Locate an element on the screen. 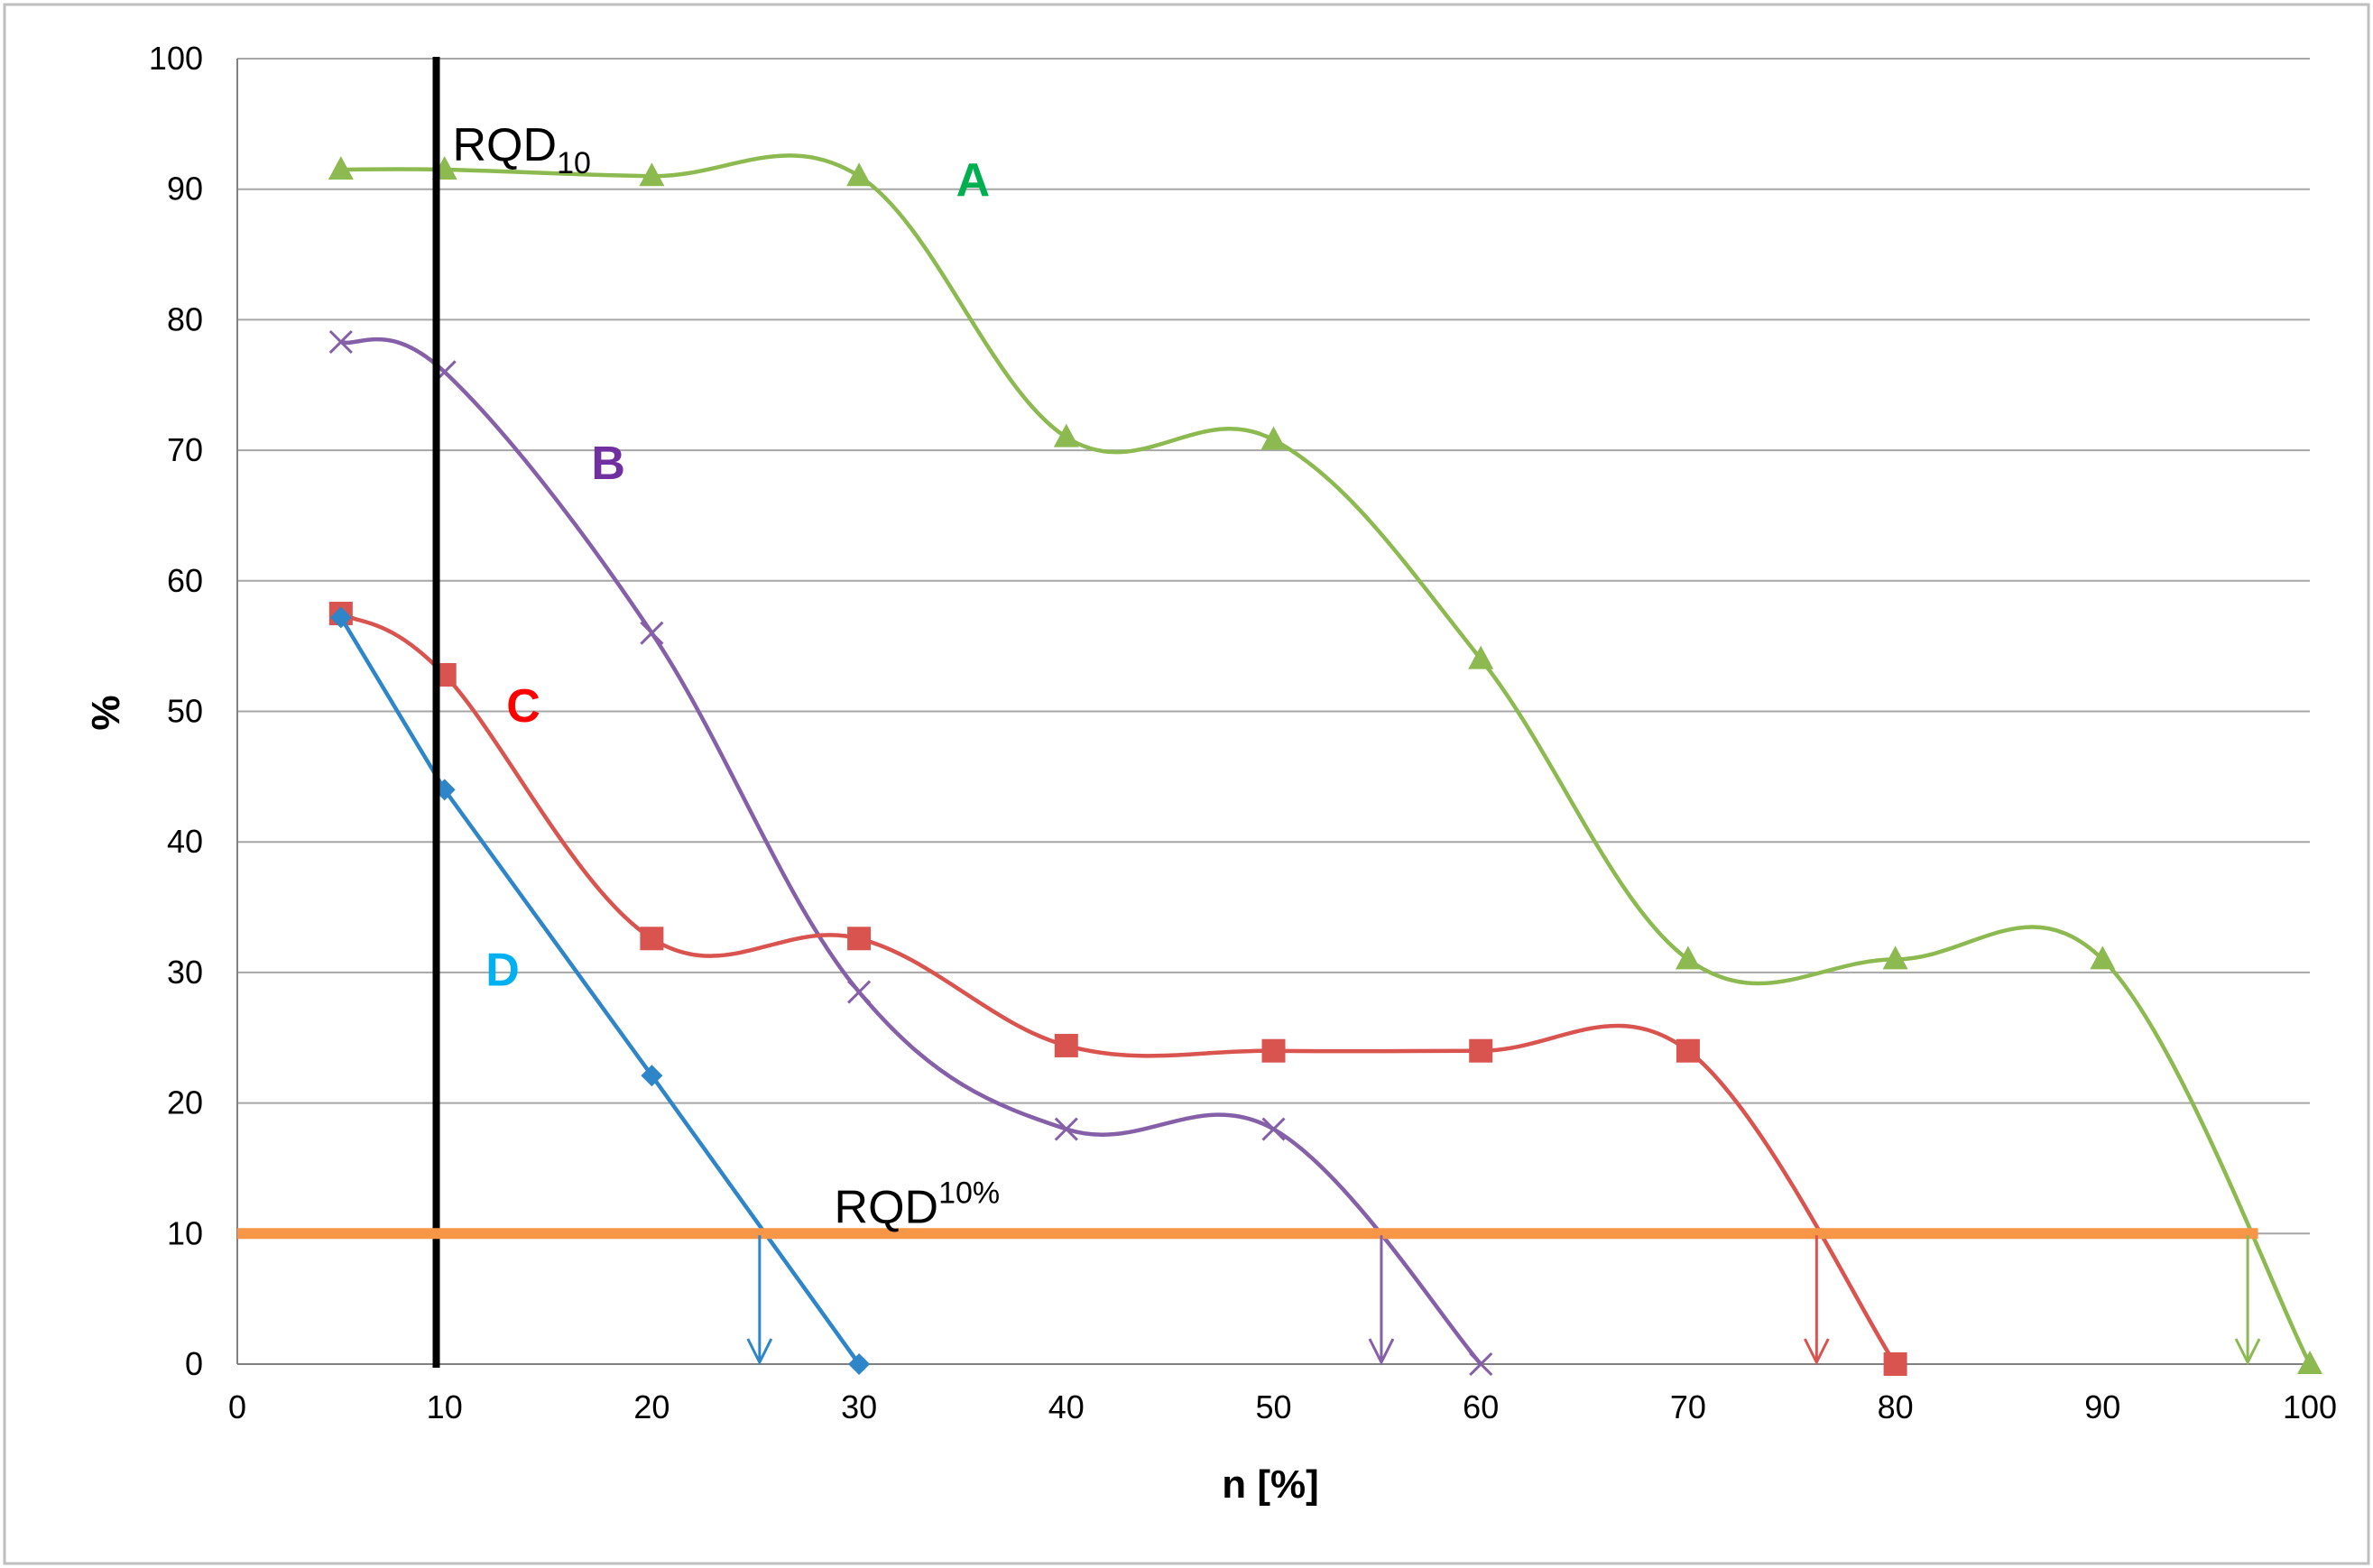 The height and width of the screenshot is (1568, 2373). series-label-D: D is located at coordinates (502, 970).